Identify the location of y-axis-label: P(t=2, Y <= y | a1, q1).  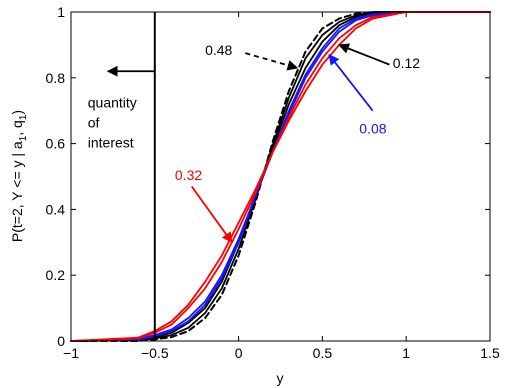
(19, 176).